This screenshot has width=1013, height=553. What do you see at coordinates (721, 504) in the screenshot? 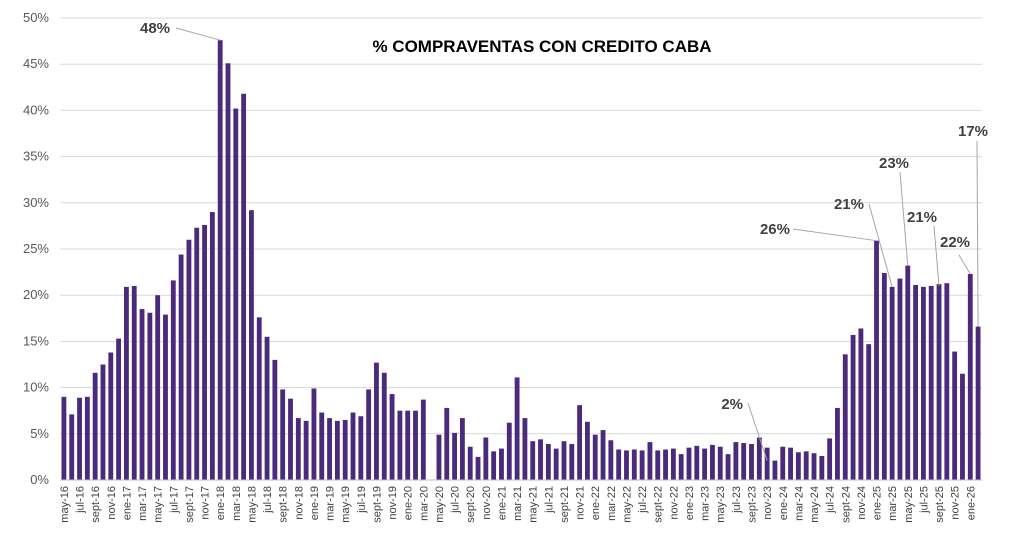
I see `x-tick-label: may-23` at bounding box center [721, 504].